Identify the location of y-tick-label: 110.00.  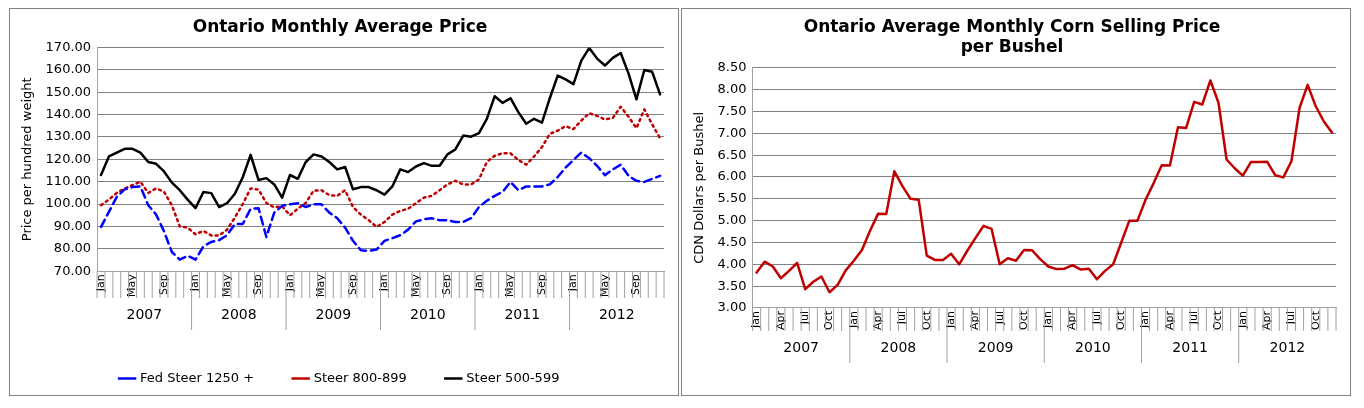
(68, 181).